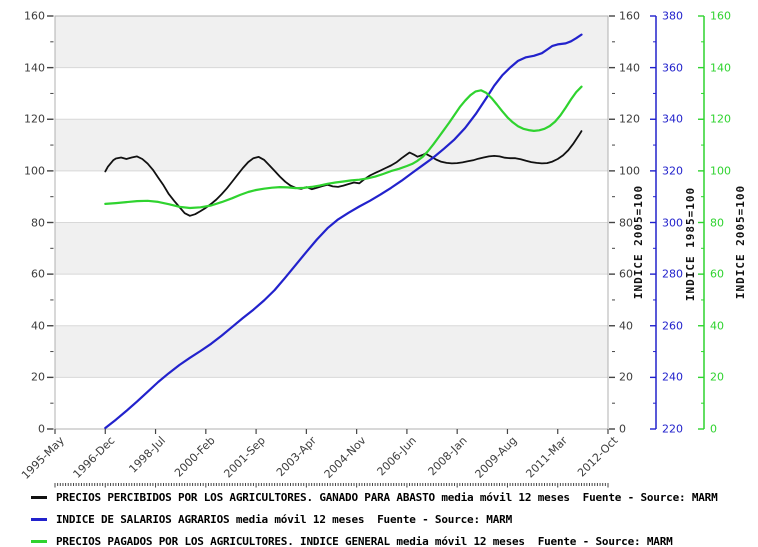  I want to click on y-tick-label-right_green: 20, so click(717, 377).